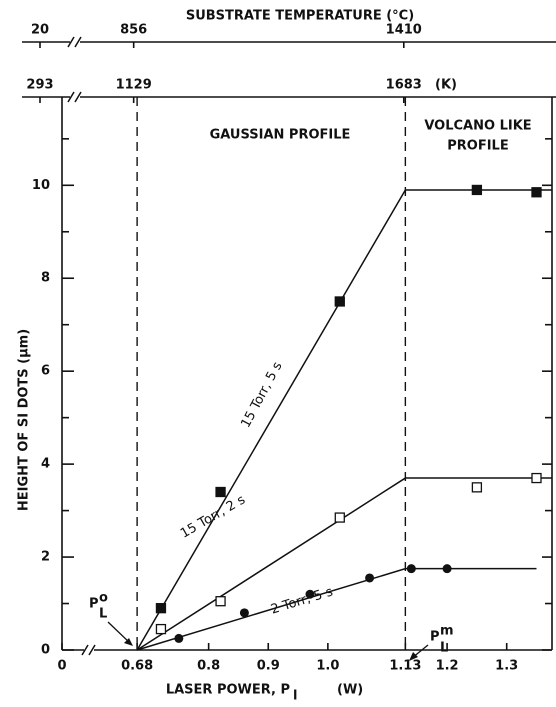 The width and height of the screenshot is (556, 707). Describe the element at coordinates (213, 516) in the screenshot. I see `series-label: 15 Torr, 2 s` at that location.